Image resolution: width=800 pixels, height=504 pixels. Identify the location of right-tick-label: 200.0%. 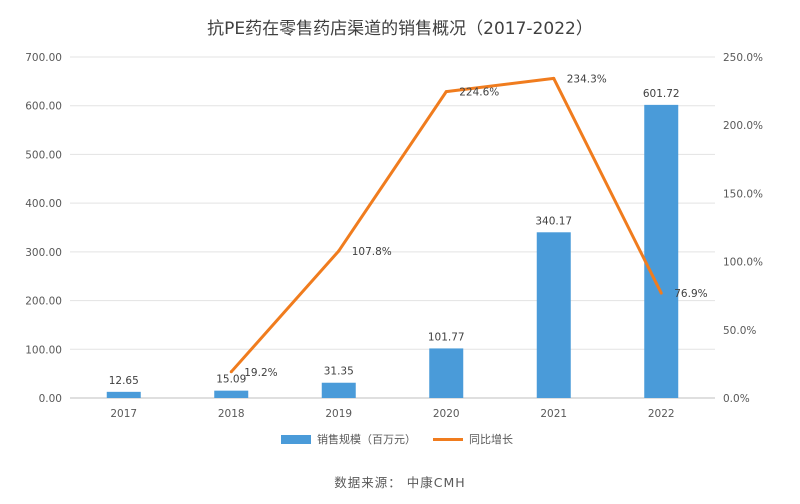
(743, 126).